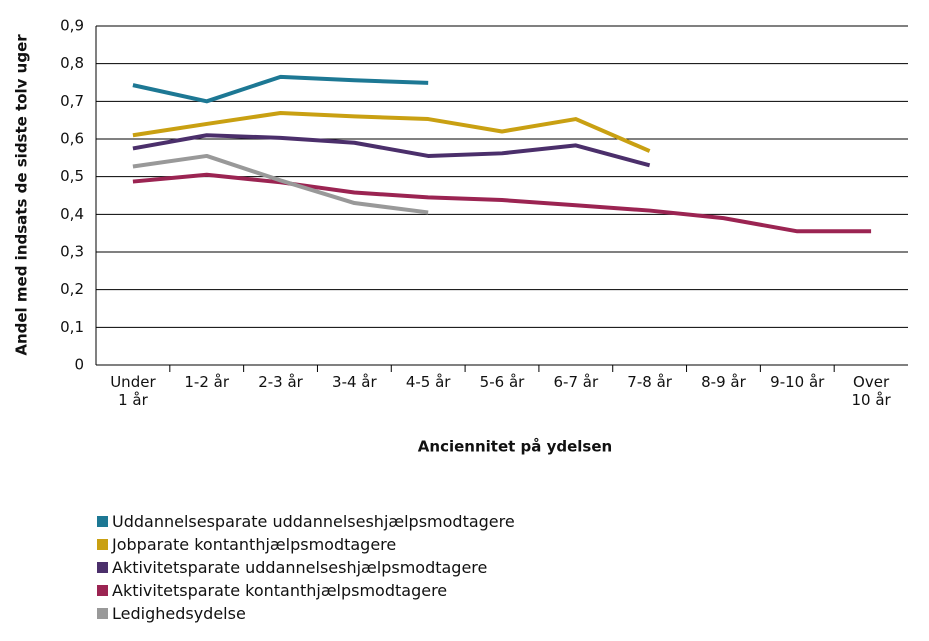 The image size is (929, 641). Describe the element at coordinates (797, 382) in the screenshot. I see `x-tick-label: 9-10 år` at that location.